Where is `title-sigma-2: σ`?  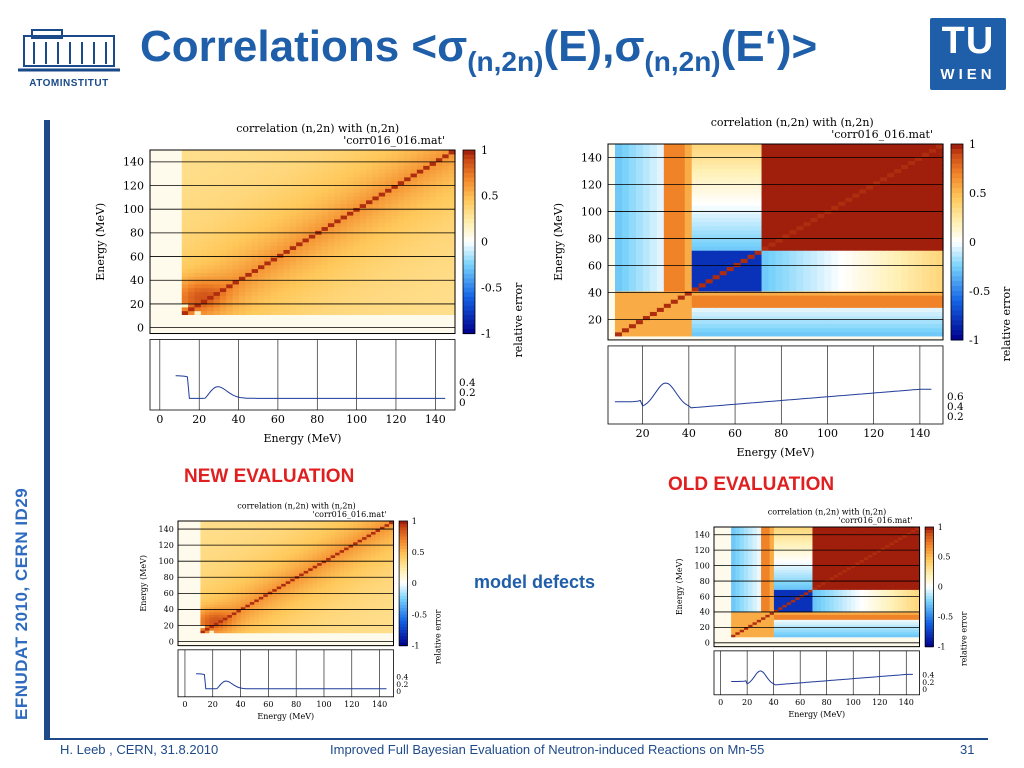 title-sigma-2: σ is located at coordinates (629, 46).